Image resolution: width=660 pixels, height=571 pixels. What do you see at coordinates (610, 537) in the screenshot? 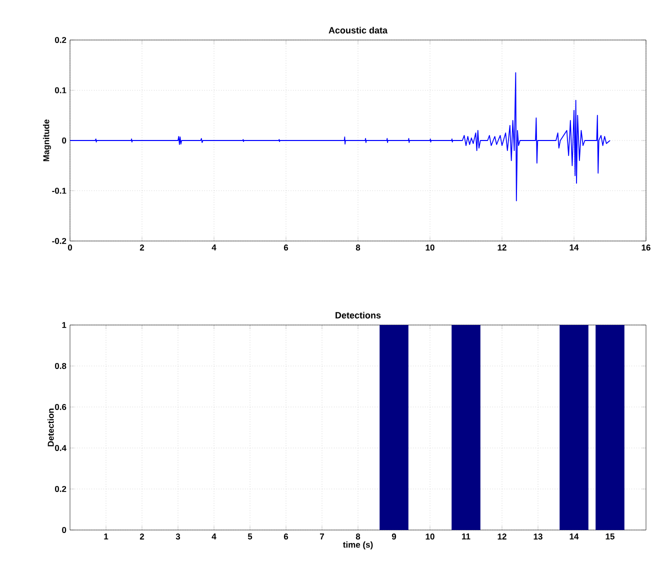
I see `x-tick-label: 15` at bounding box center [610, 537].